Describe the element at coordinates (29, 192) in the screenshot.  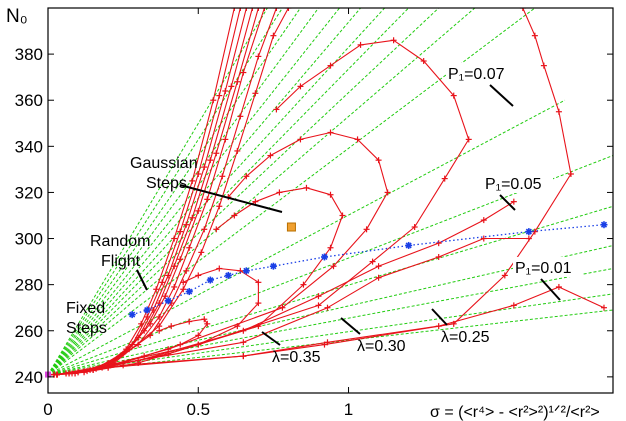
I see `y-tick-label-4: 320` at that location.